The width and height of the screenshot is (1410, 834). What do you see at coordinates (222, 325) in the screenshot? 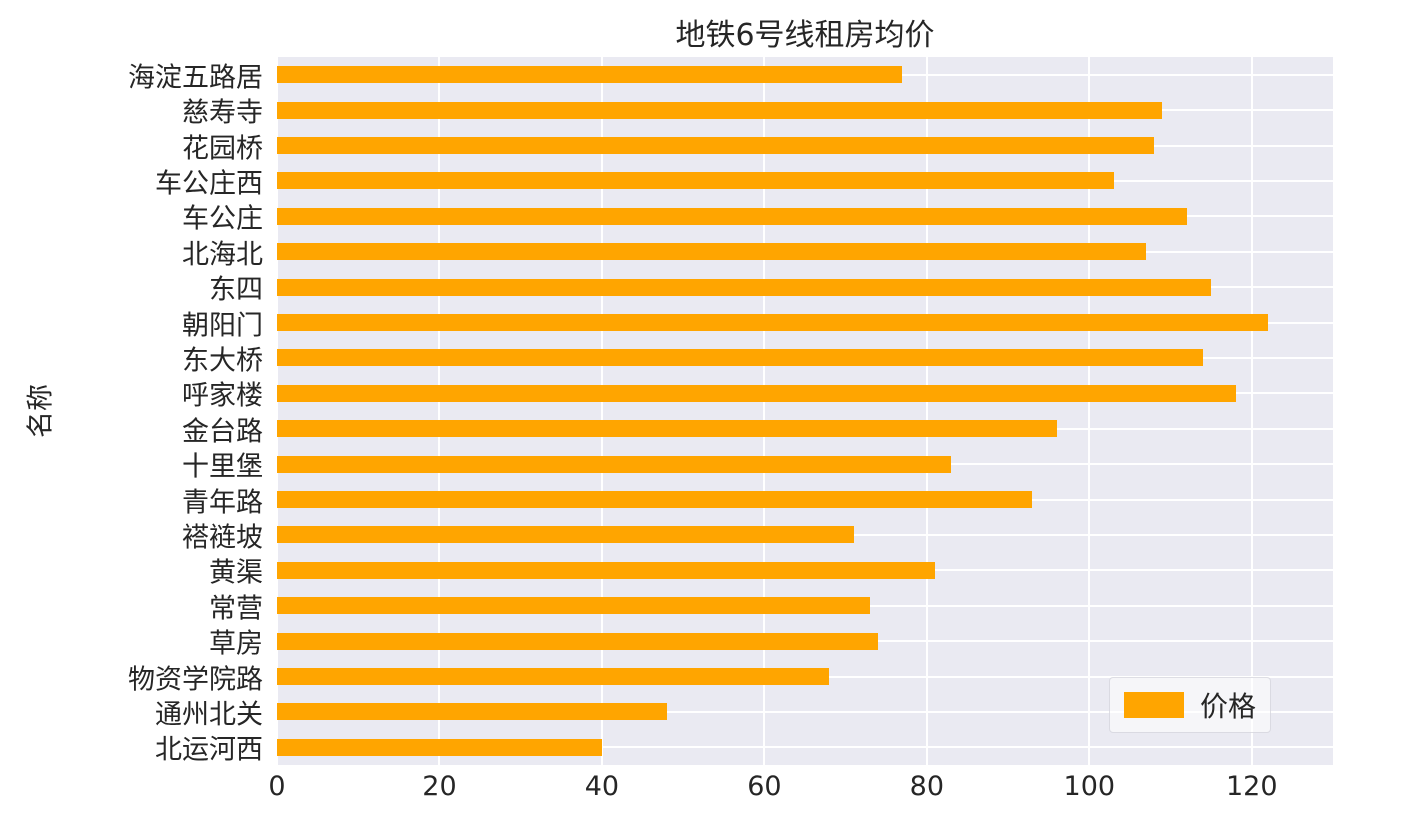
I see `y-tick-label: 朝阳门` at bounding box center [222, 325].